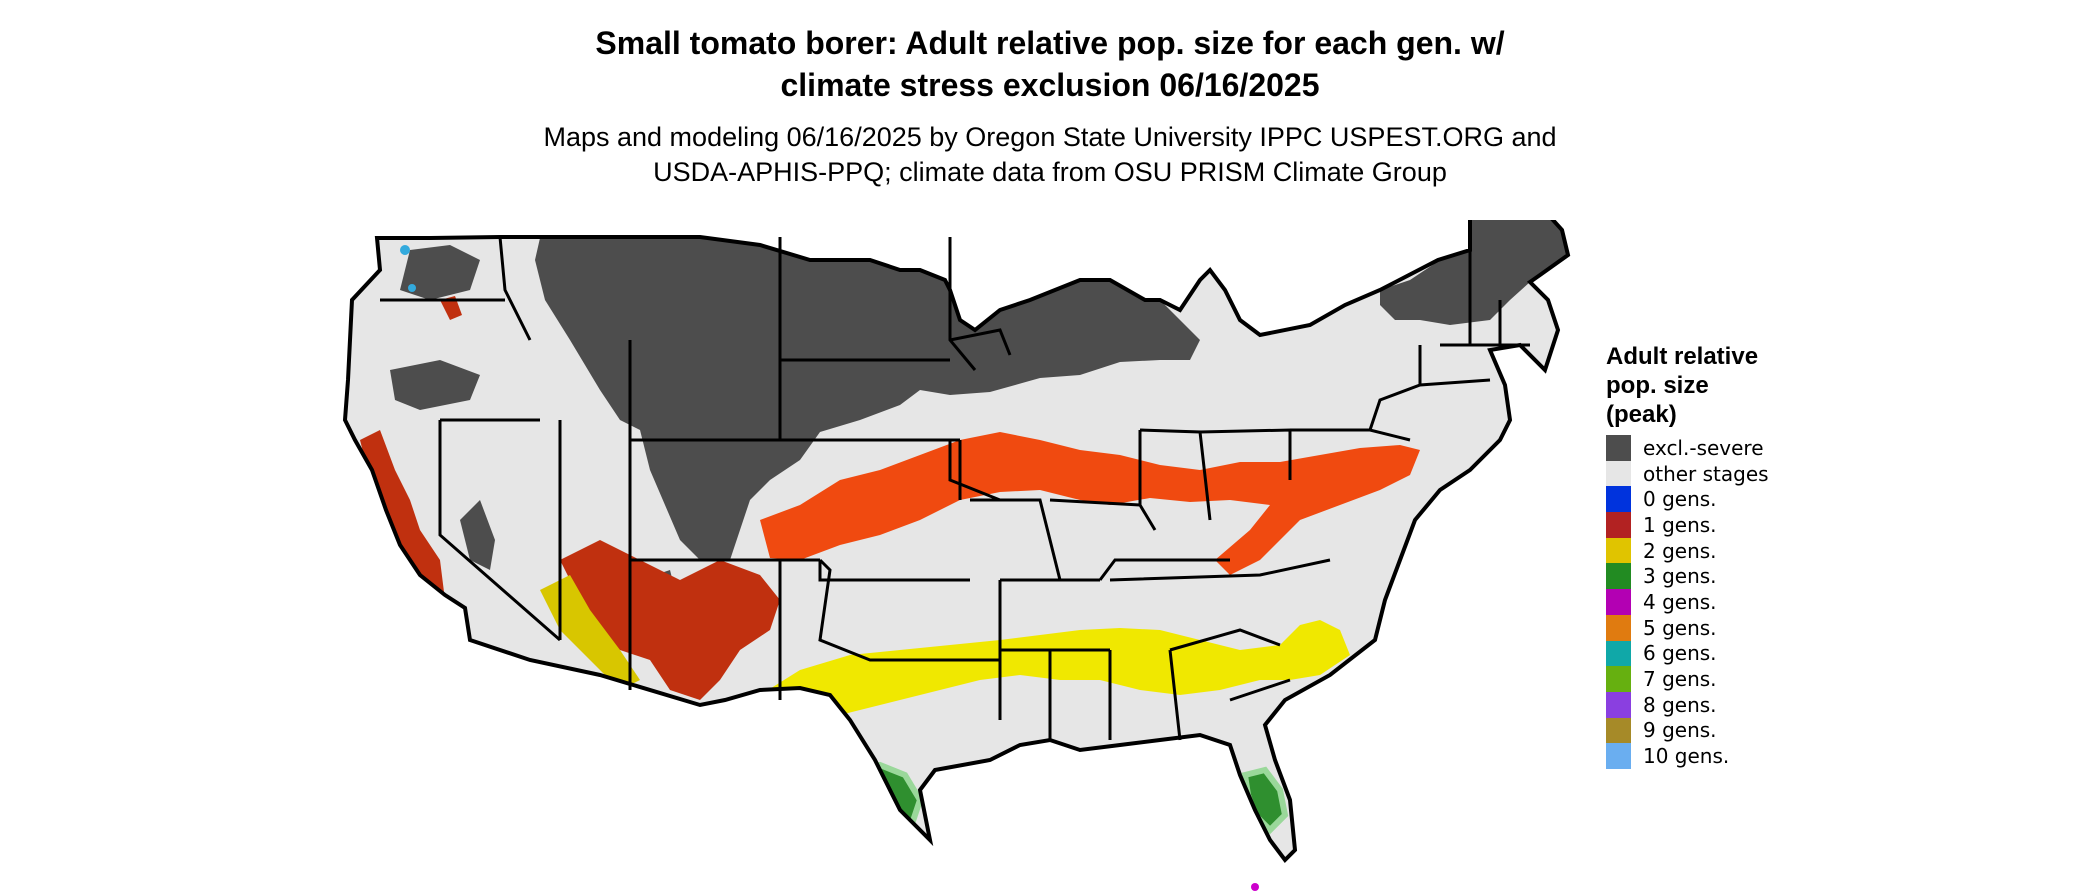  What do you see at coordinates (1255, 887) in the screenshot?
I see `gen4-speck` at bounding box center [1255, 887].